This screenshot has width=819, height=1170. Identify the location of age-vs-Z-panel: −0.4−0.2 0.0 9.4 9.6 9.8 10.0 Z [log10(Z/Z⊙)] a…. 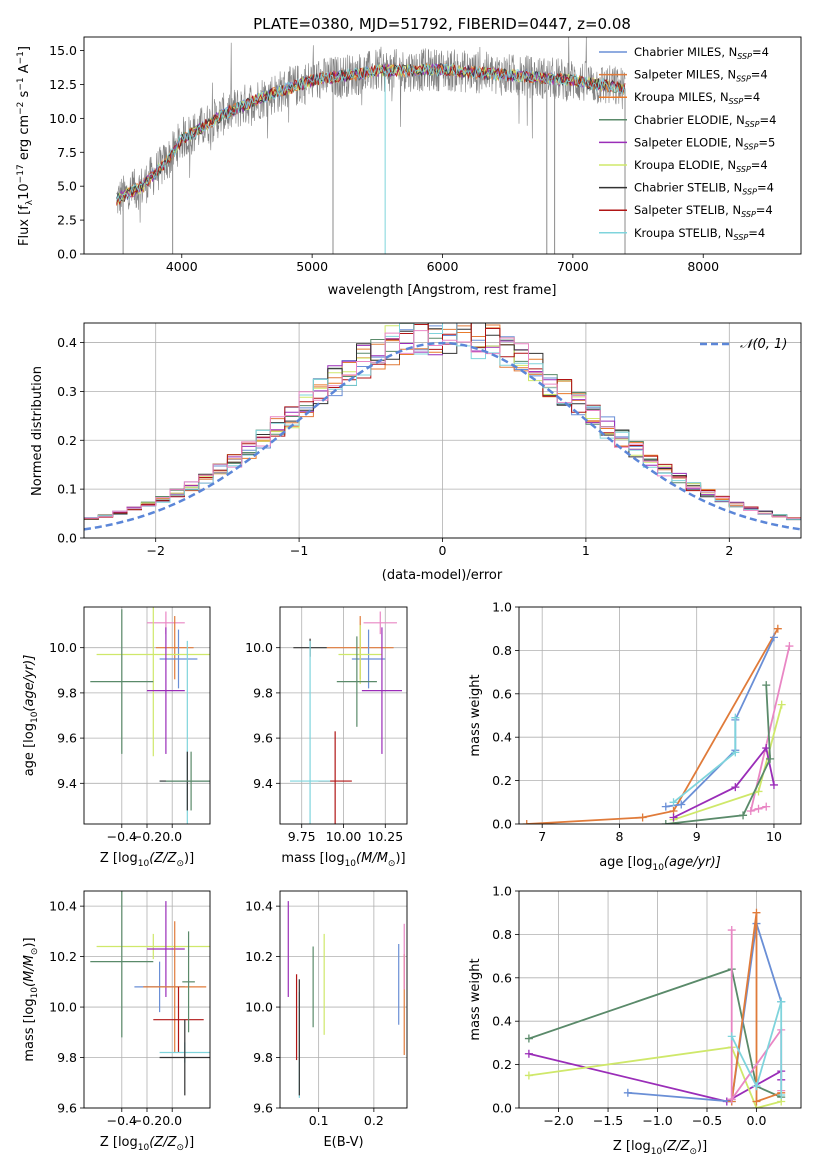
(116, 737).